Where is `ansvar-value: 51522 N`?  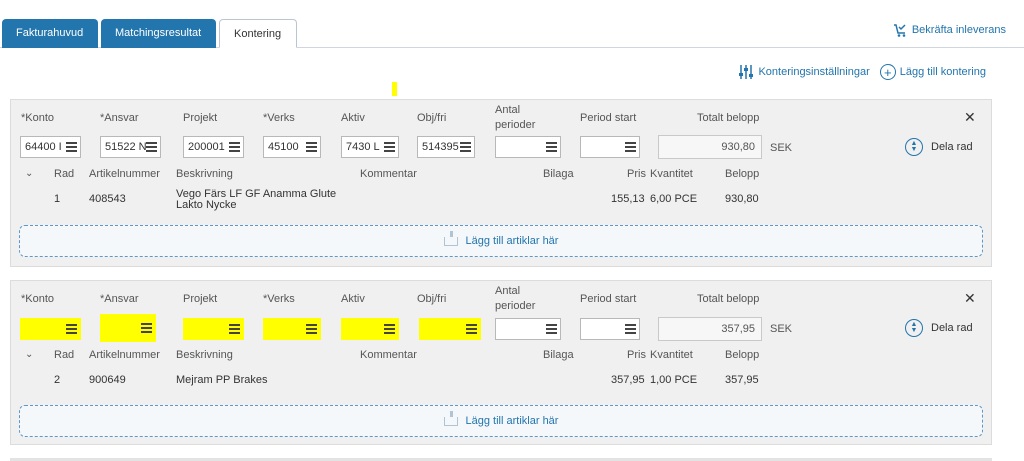 ansvar-value: 51522 N is located at coordinates (126, 147).